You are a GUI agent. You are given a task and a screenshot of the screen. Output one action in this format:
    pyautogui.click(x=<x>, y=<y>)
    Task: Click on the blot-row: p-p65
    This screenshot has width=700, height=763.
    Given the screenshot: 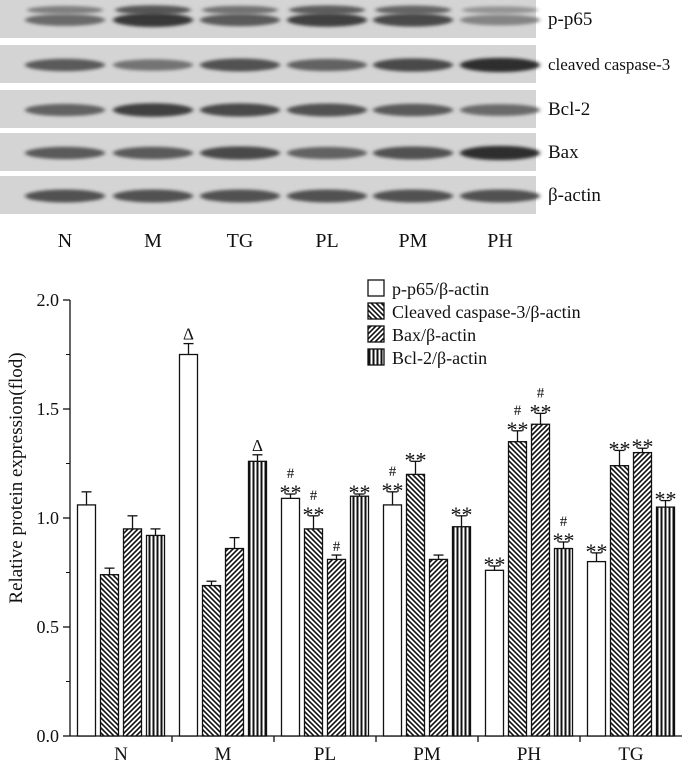 What is the action you would take?
    pyautogui.click(x=296, y=19)
    